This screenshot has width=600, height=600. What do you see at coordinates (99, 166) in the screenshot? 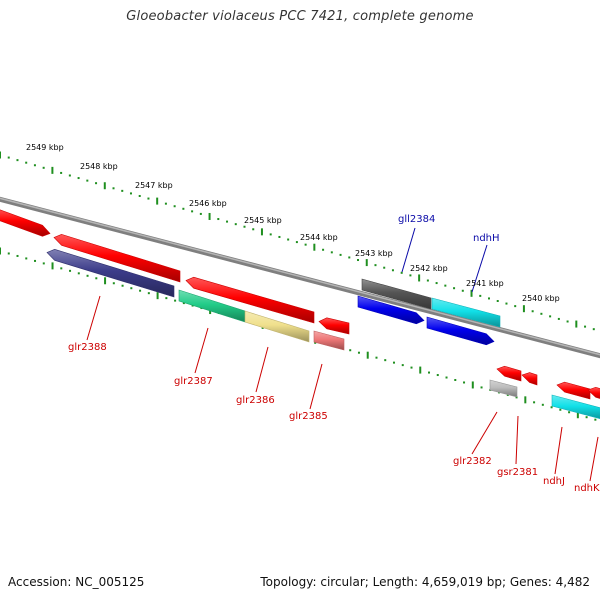
I see `scale-label: 2548 kbp` at bounding box center [99, 166].